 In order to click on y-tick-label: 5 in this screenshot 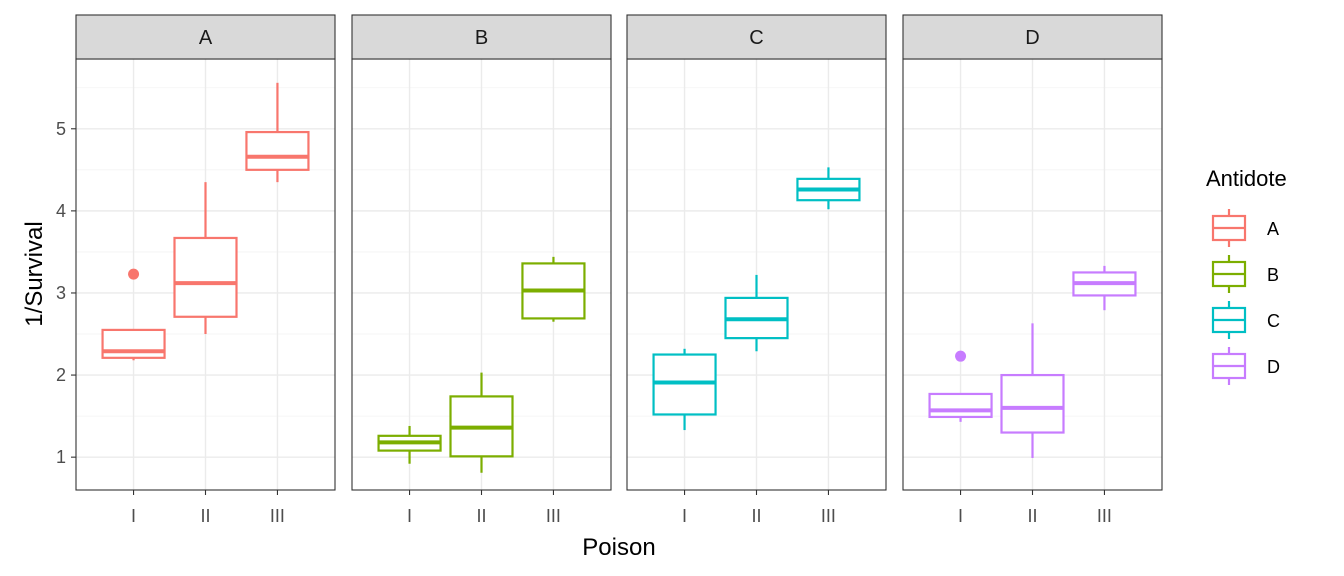, I will do `click(61, 129)`.